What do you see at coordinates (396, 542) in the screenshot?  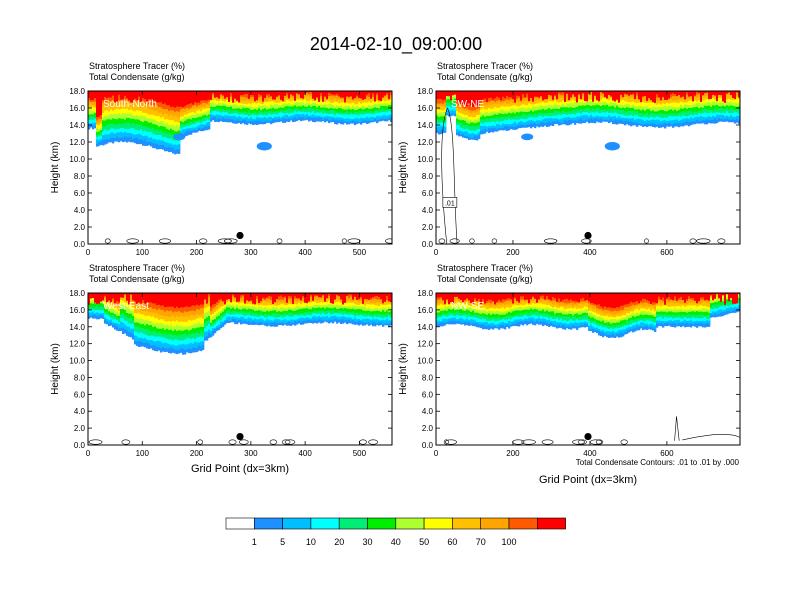 I see `colorbar-label: 40` at bounding box center [396, 542].